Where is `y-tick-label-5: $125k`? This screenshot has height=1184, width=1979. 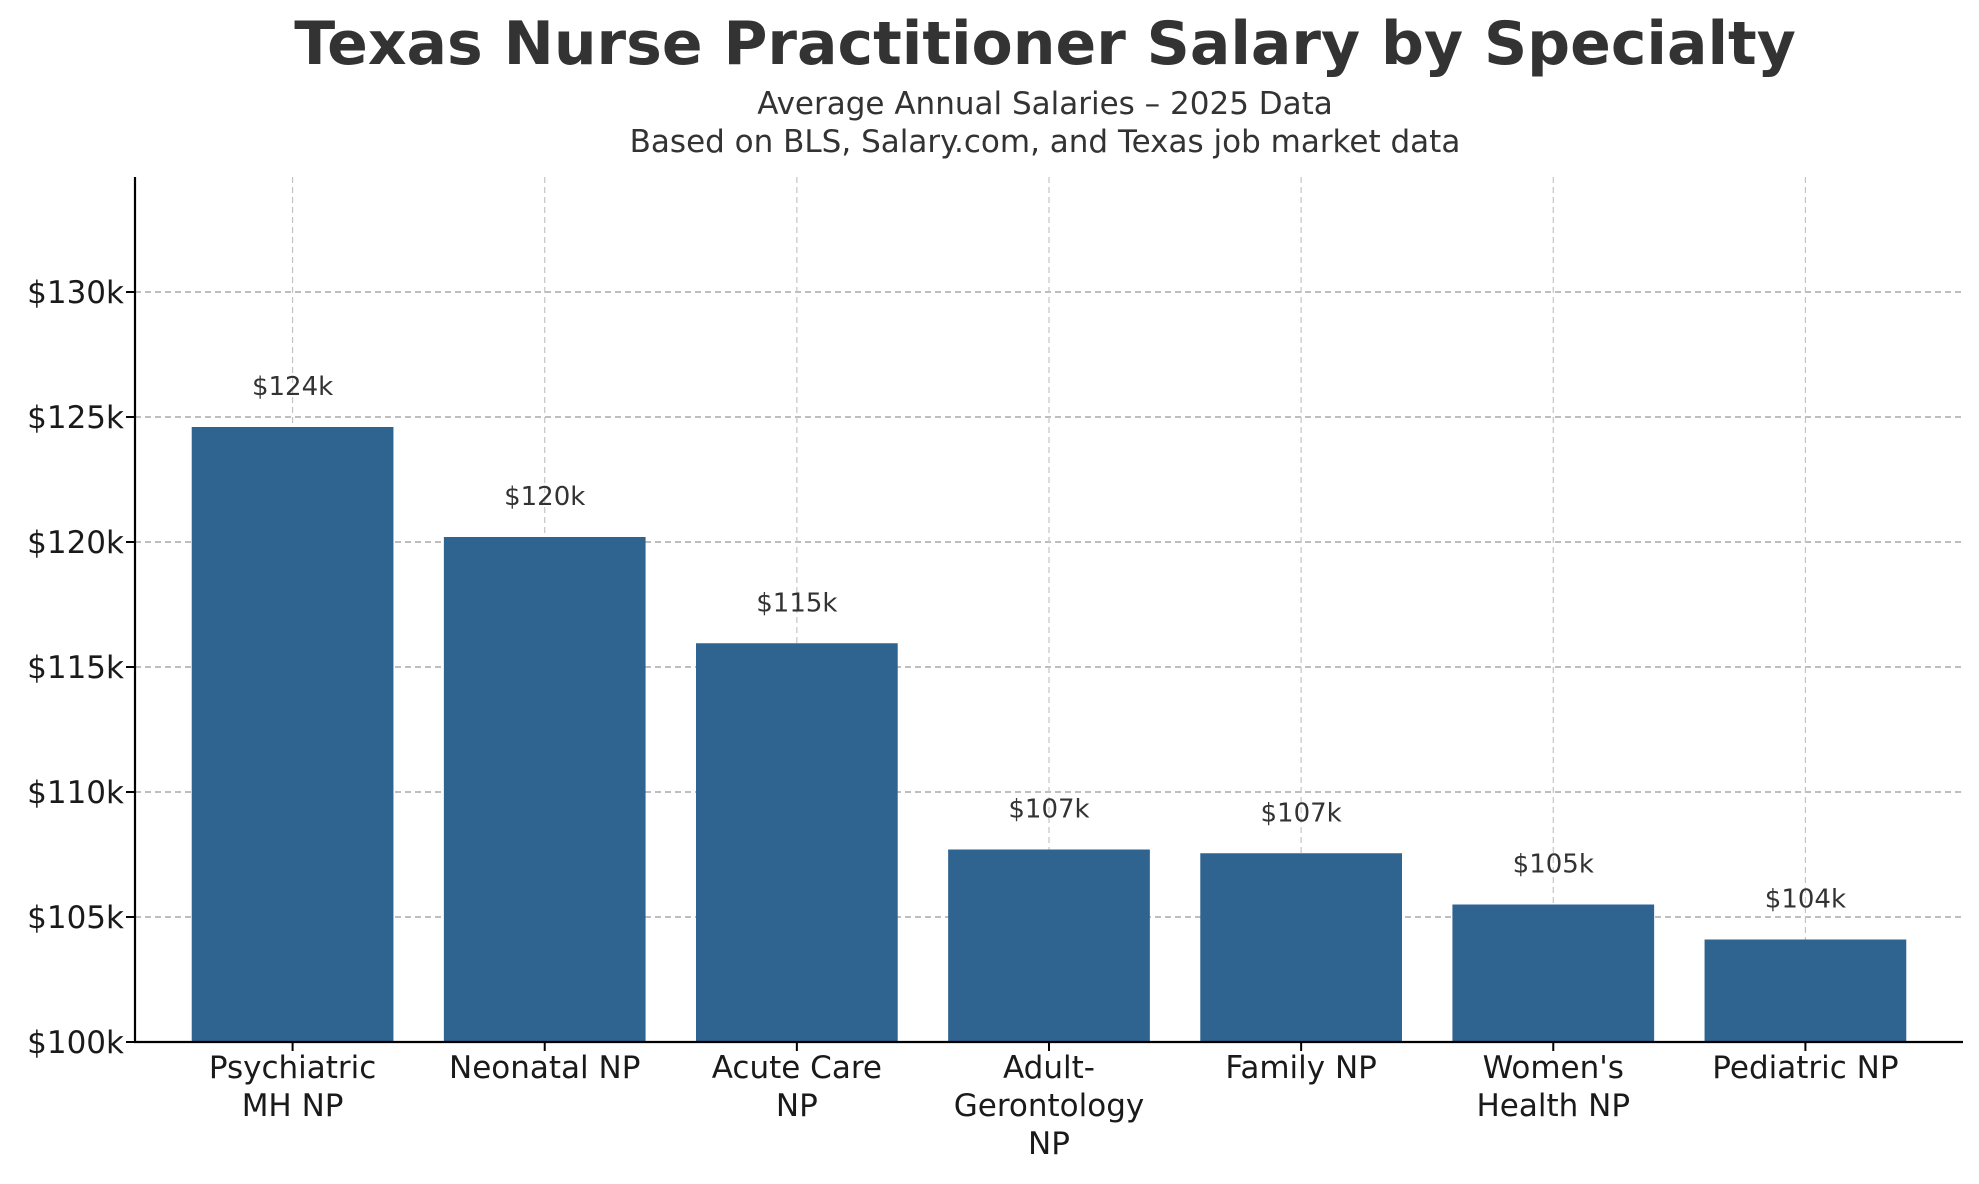 y-tick-label-5: $125k is located at coordinates (75, 418).